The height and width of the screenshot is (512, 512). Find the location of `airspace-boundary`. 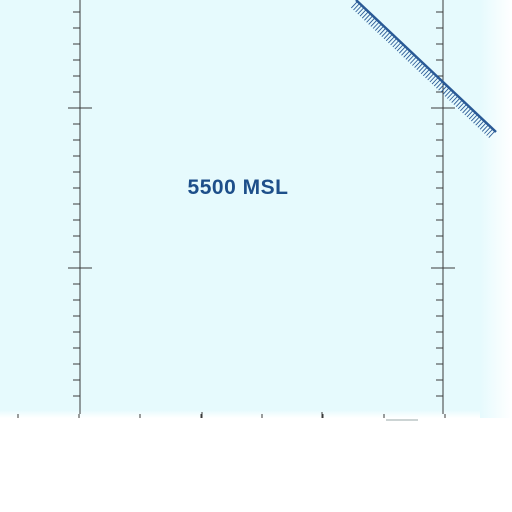

airspace-boundary is located at coordinates (423, 69).